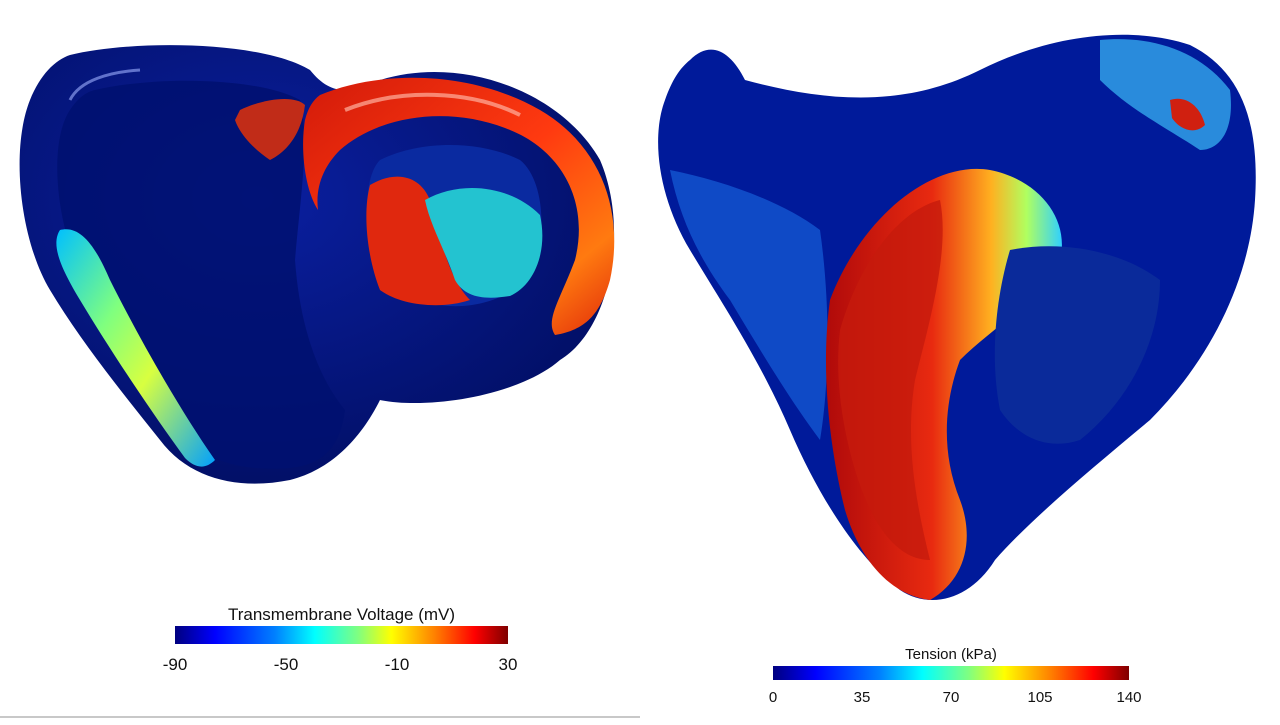 The height and width of the screenshot is (725, 1280). What do you see at coordinates (135, 348) in the screenshot?
I see `left-strip` at bounding box center [135, 348].